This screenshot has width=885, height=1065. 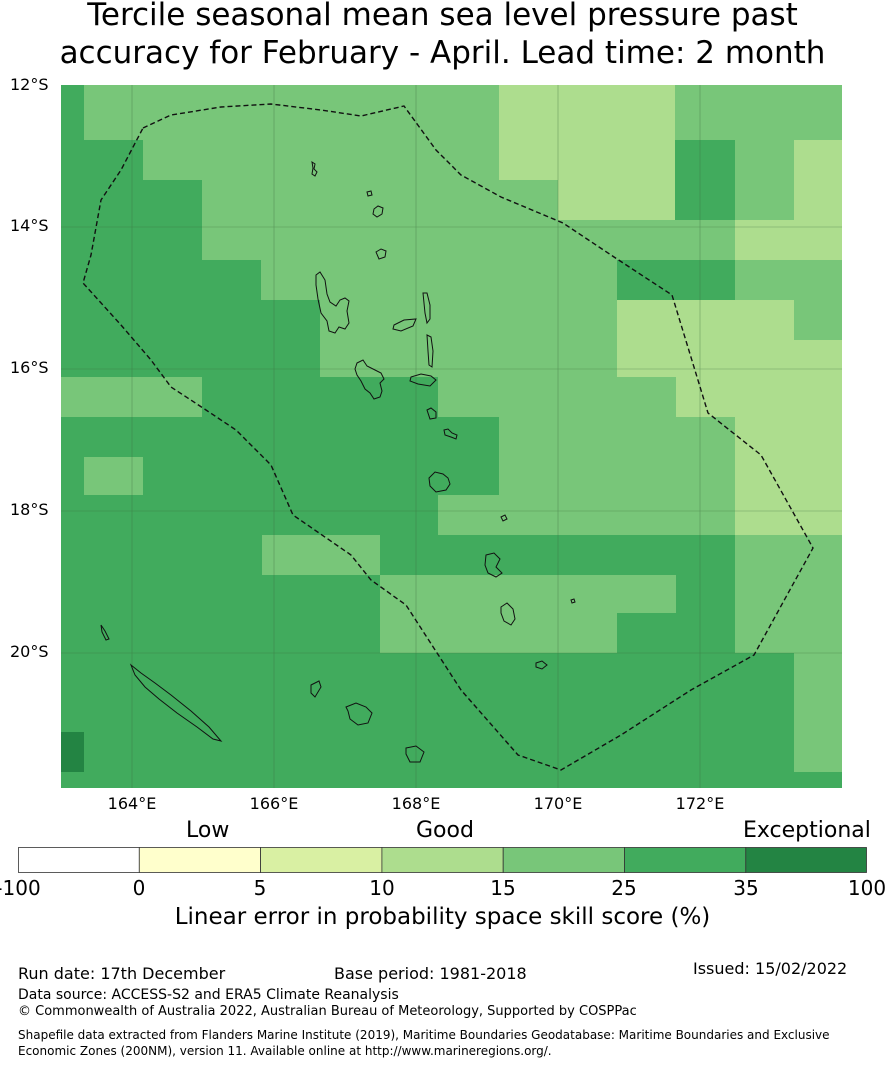 I want to click on island-ambrym, so click(x=423, y=380).